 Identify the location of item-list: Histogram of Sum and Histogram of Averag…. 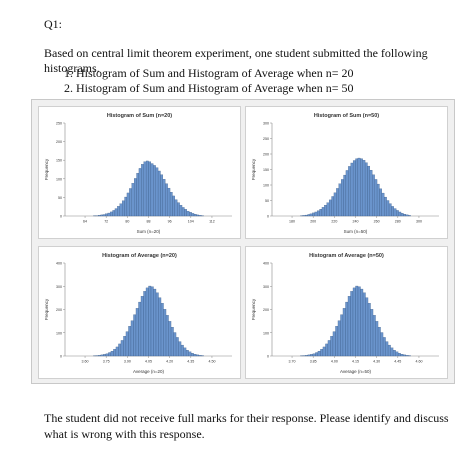
(199, 81).